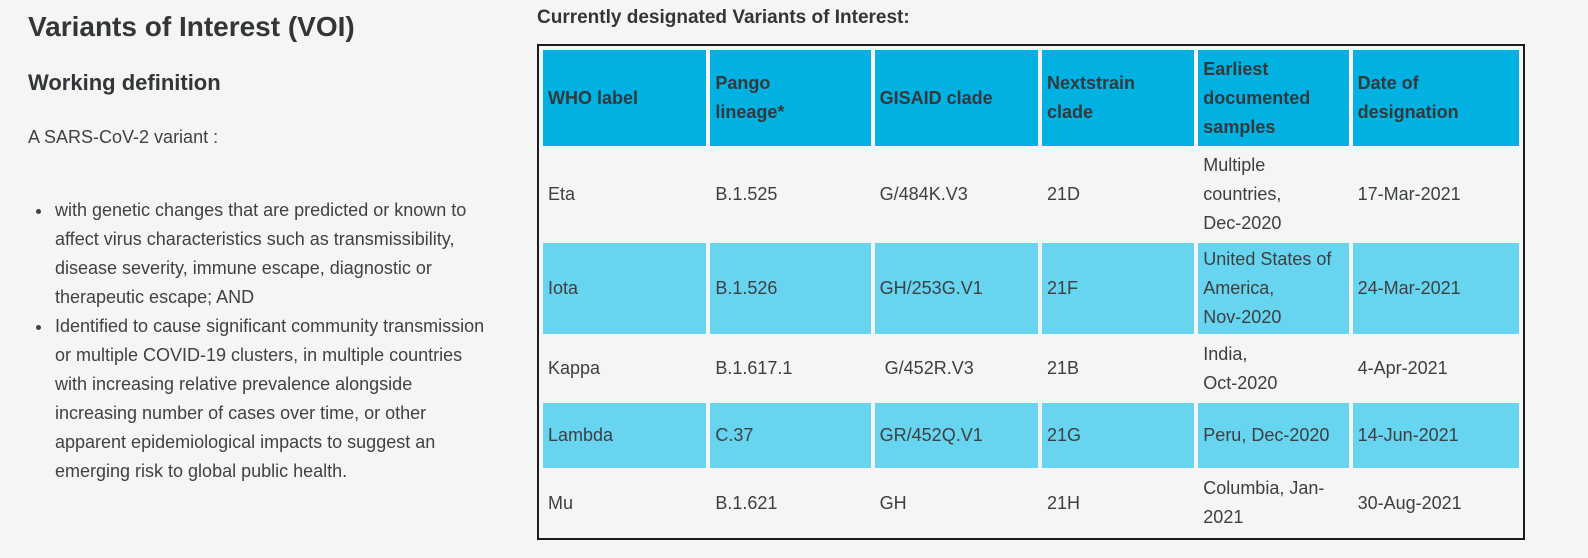 This screenshot has height=558, width=1588. Describe the element at coordinates (123, 137) in the screenshot. I see `definition-intro: A SARS-CoV-2 variant :` at that location.